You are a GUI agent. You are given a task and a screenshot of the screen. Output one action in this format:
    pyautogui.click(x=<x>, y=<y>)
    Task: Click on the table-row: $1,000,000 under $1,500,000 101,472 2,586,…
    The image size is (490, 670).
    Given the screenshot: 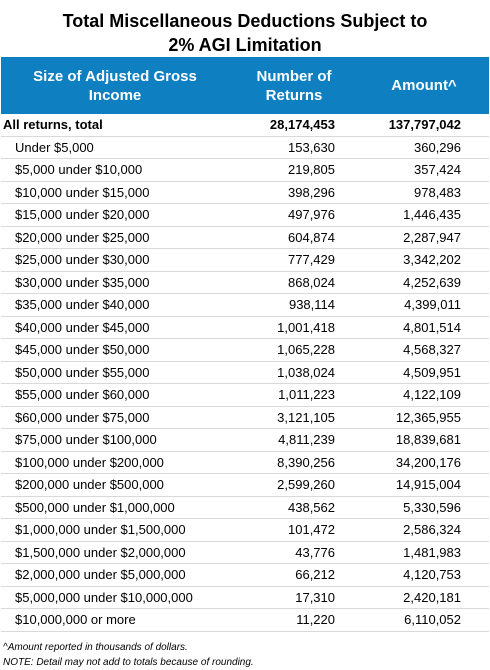 What is the action you would take?
    pyautogui.click(x=245, y=530)
    